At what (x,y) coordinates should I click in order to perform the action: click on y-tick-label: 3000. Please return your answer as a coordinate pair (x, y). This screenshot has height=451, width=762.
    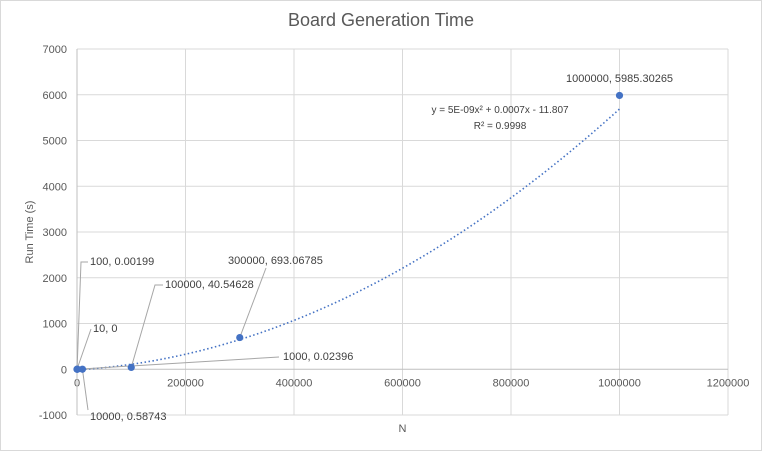
    Looking at the image, I should click on (55, 233).